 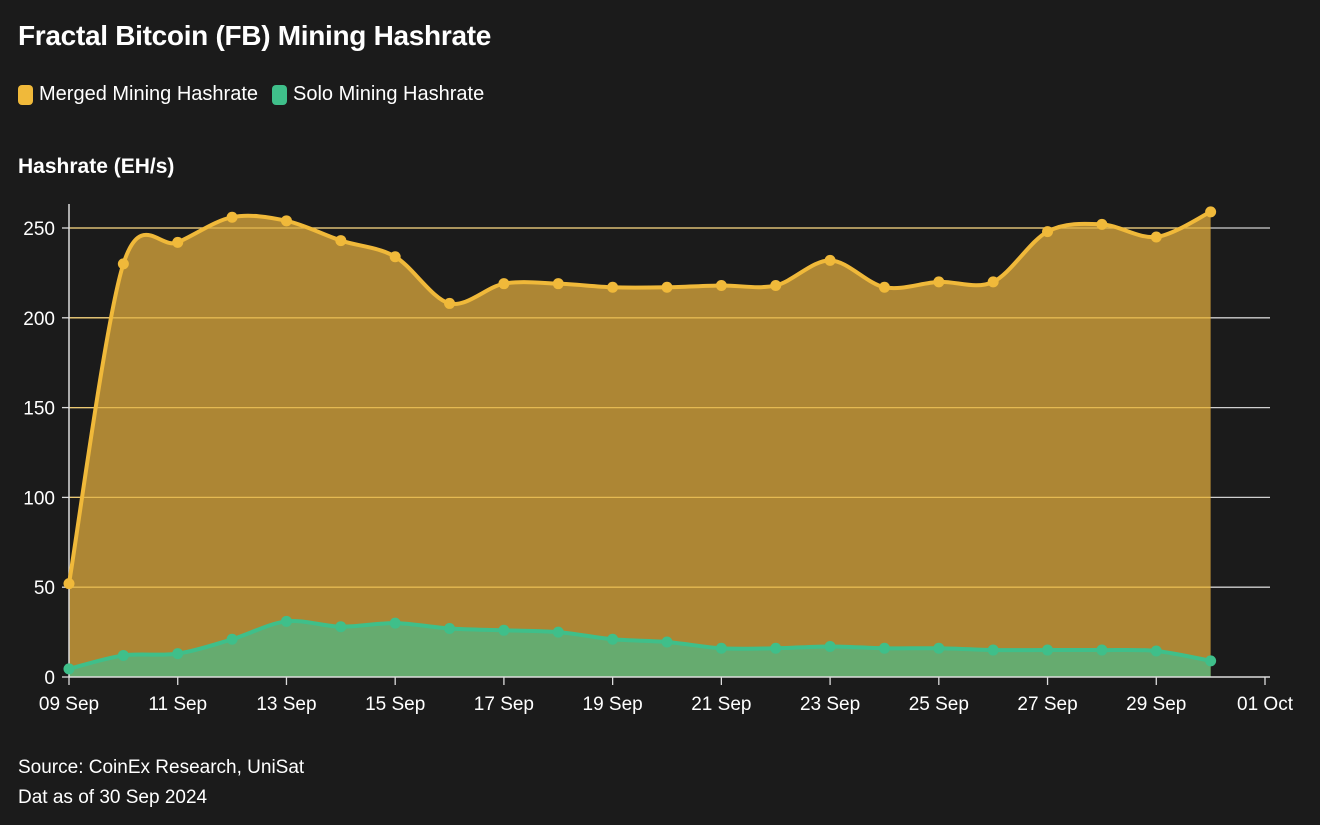 I want to click on x-tick-label: 01 Oct, so click(x=1265, y=704).